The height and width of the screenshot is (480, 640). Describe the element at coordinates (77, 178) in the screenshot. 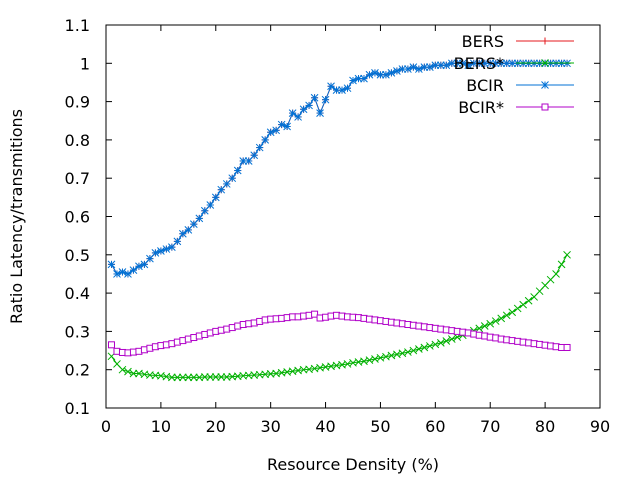

I see `y-tick-label: 0.7` at that location.